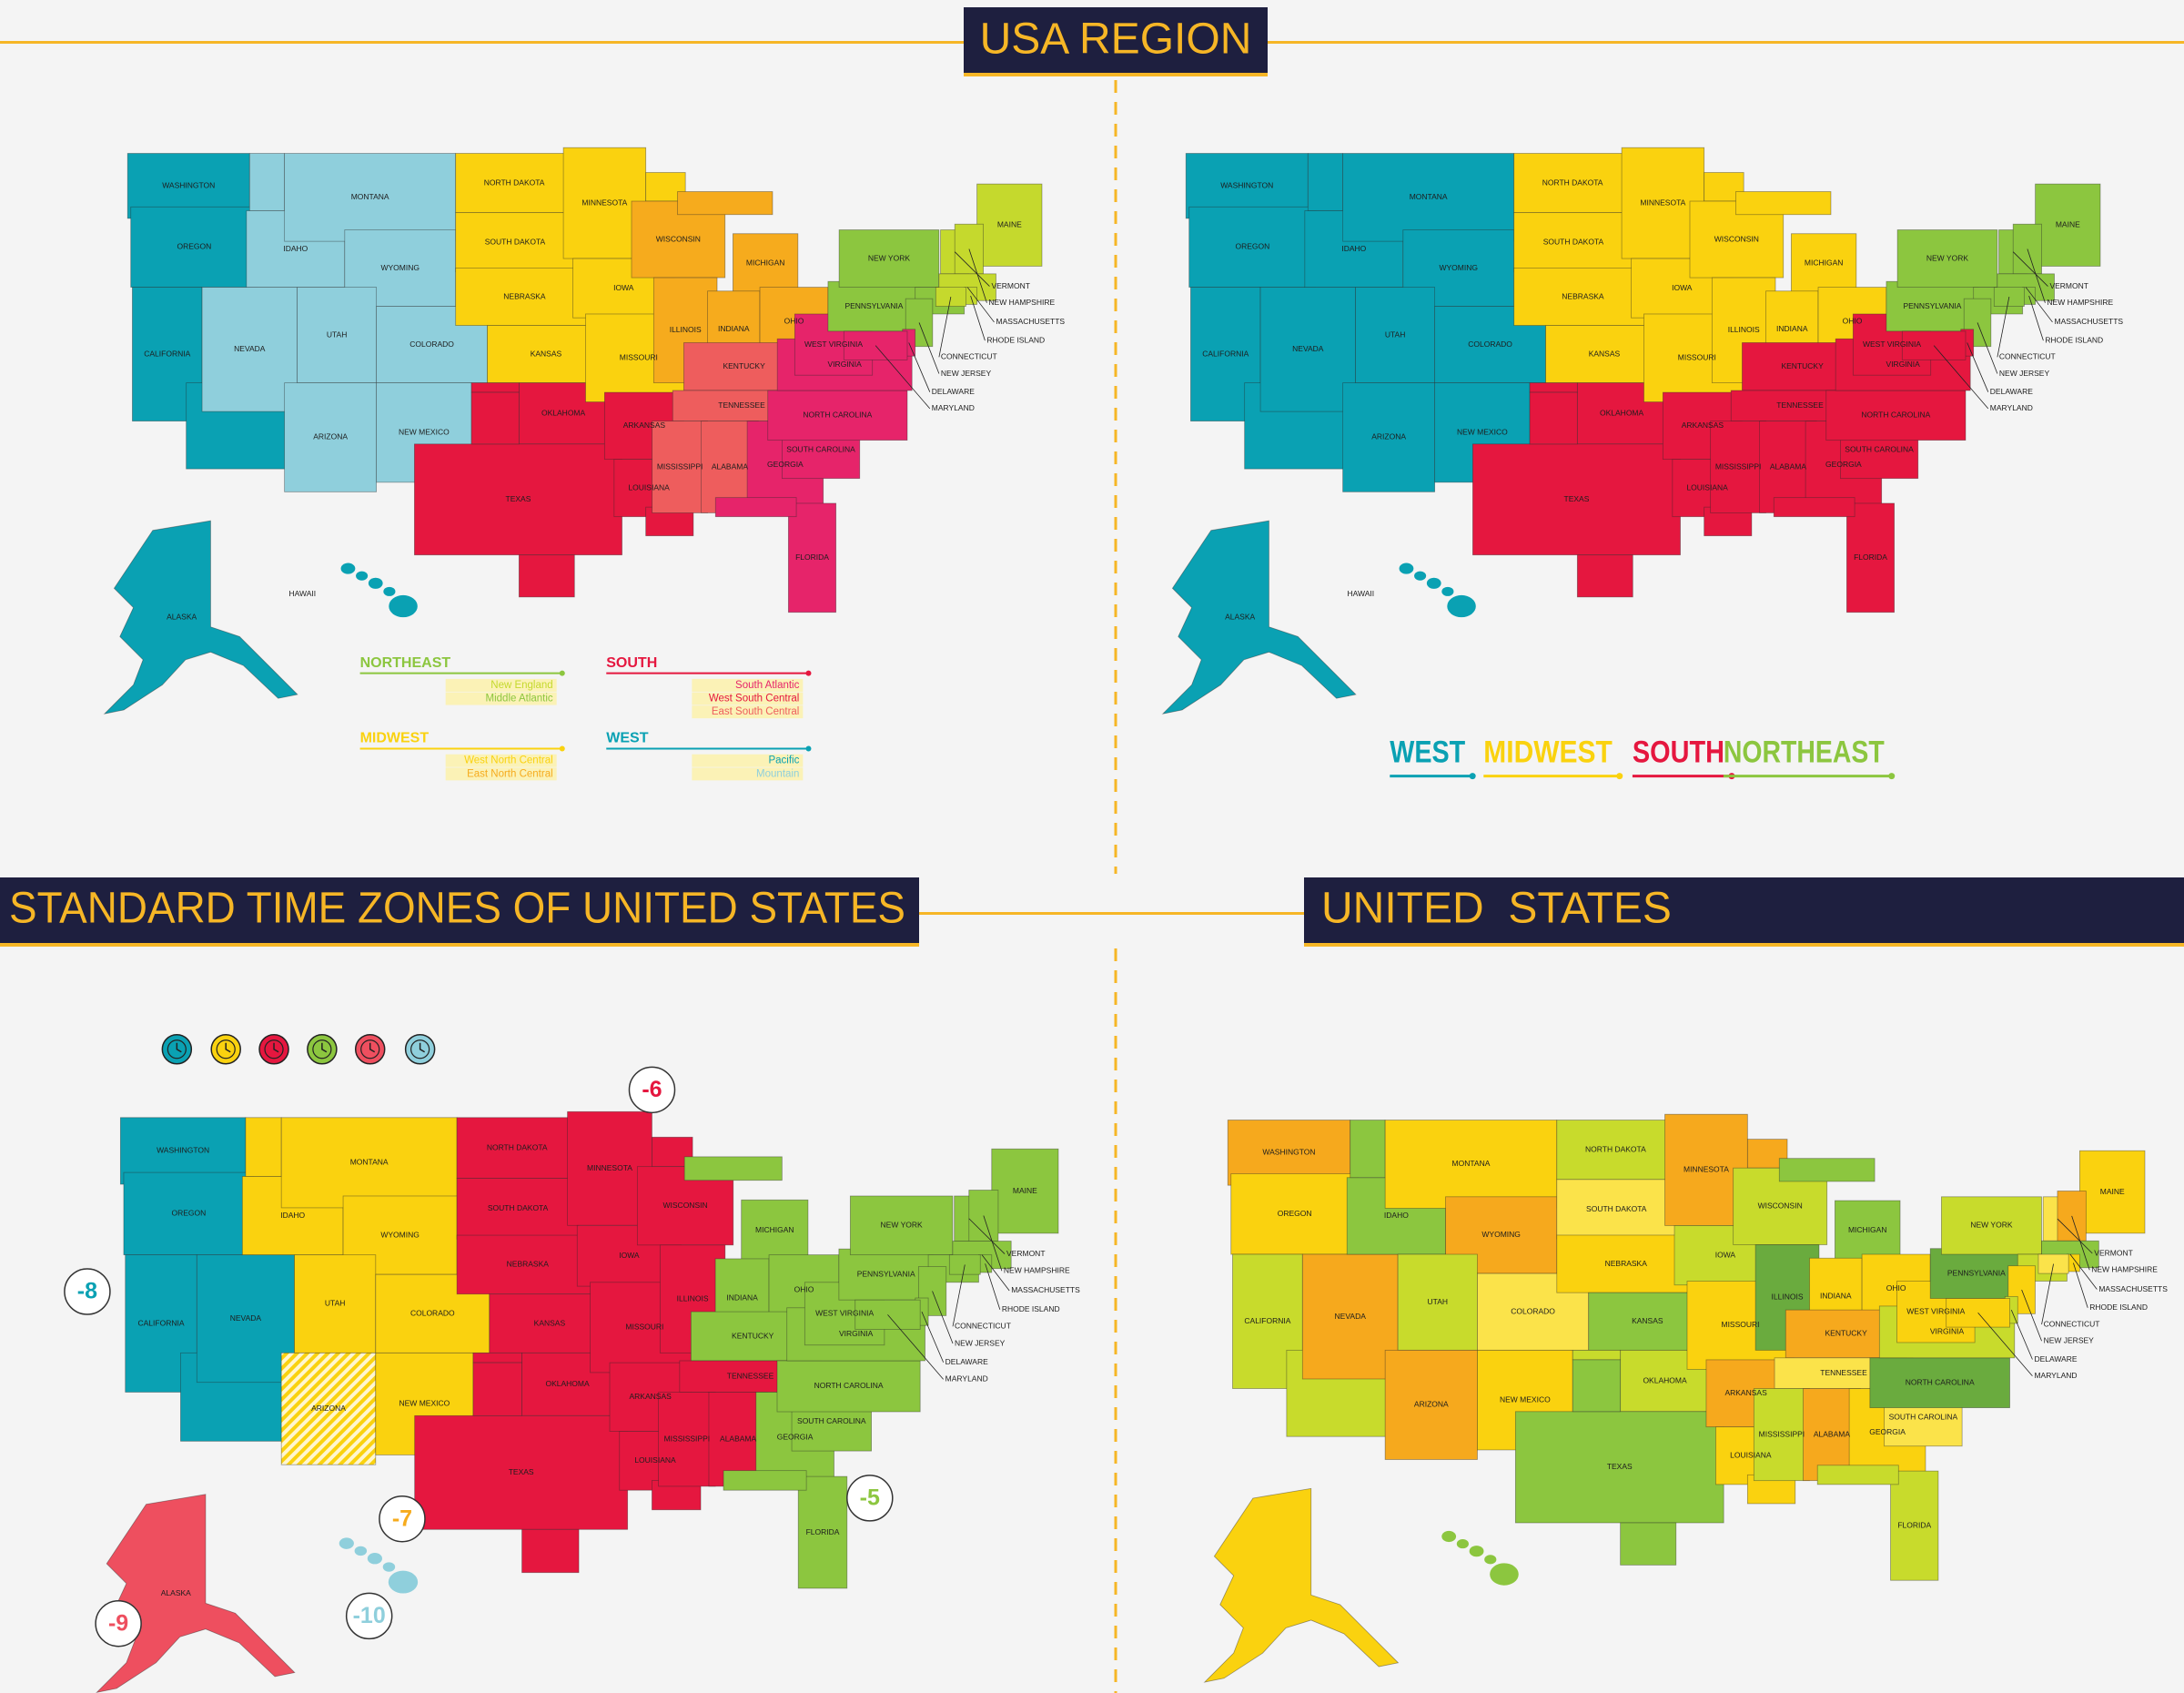 The image size is (2184, 1693). I want to click on state-label: FLORIDA, so click(1871, 557).